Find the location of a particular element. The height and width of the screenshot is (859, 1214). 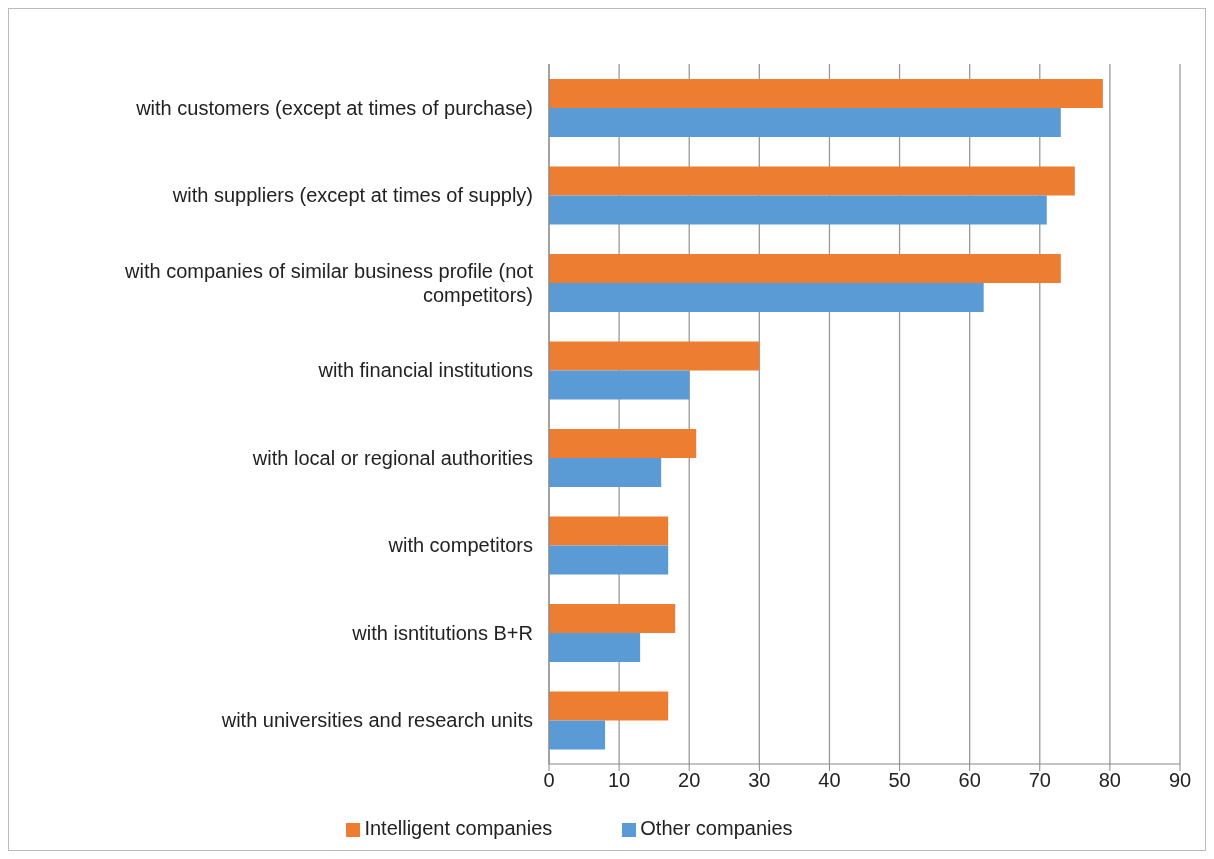

legend-label: Other companies is located at coordinates (716, 828).